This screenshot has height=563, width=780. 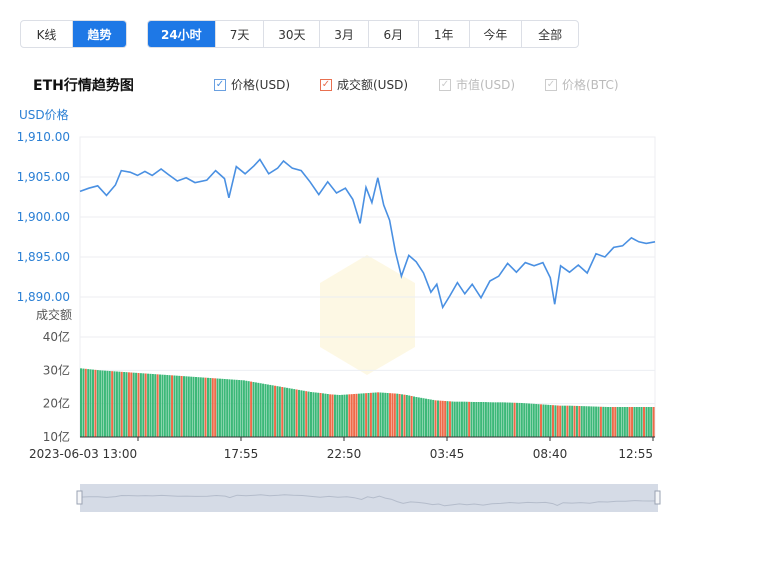 What do you see at coordinates (43, 137) in the screenshot?
I see `price-tick-label: 1,910.00` at bounding box center [43, 137].